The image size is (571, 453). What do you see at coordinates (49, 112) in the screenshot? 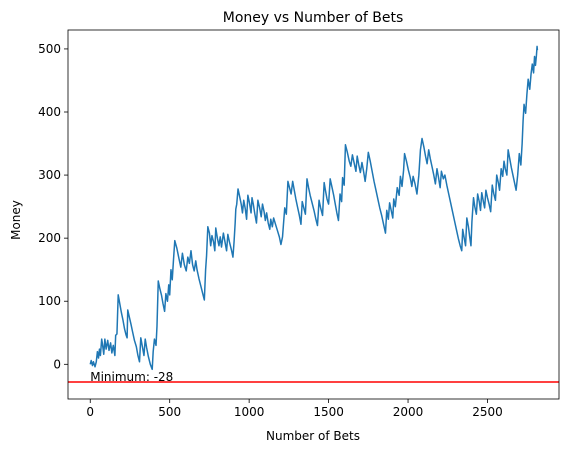
I see `y-tick-label: 400` at bounding box center [49, 112].